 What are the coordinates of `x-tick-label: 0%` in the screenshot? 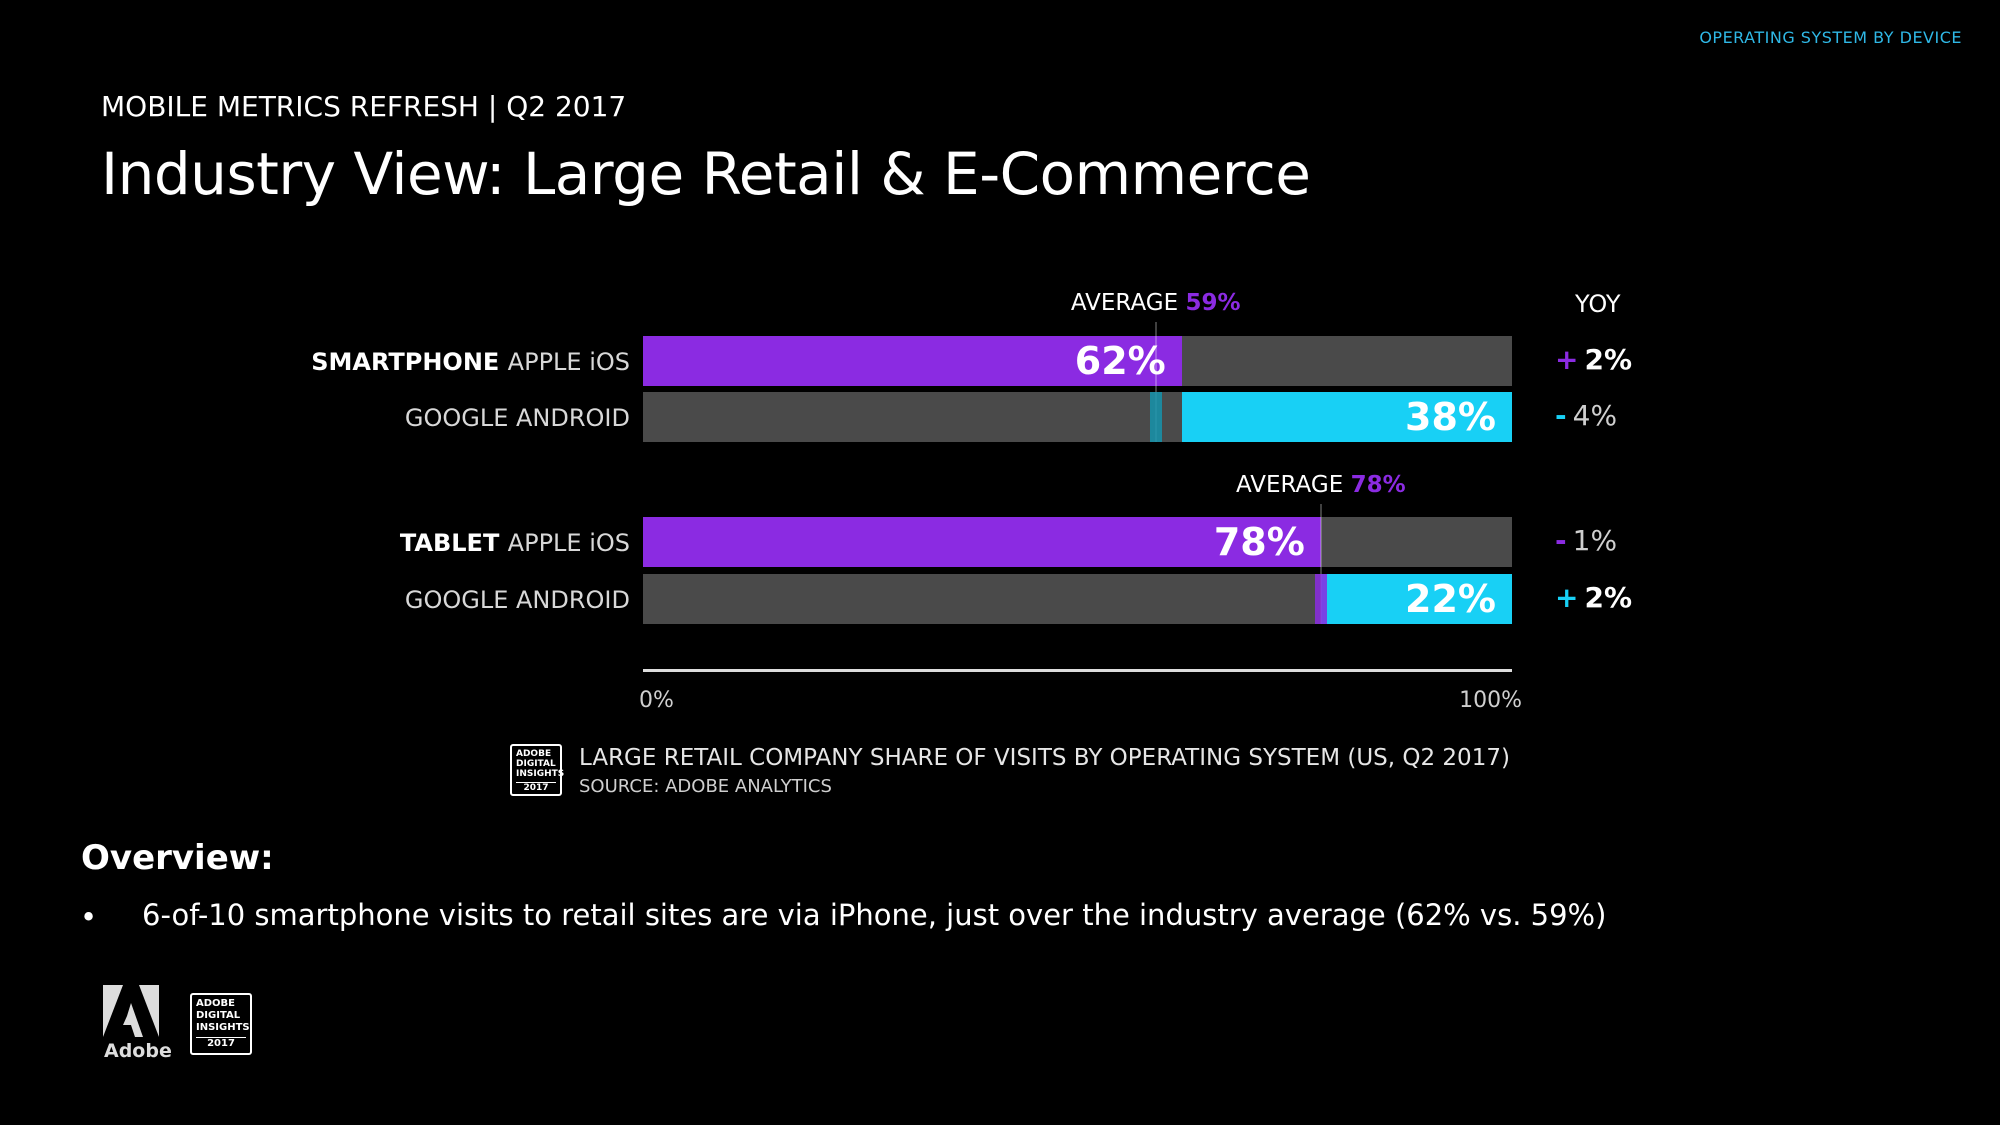 It's located at (656, 700).